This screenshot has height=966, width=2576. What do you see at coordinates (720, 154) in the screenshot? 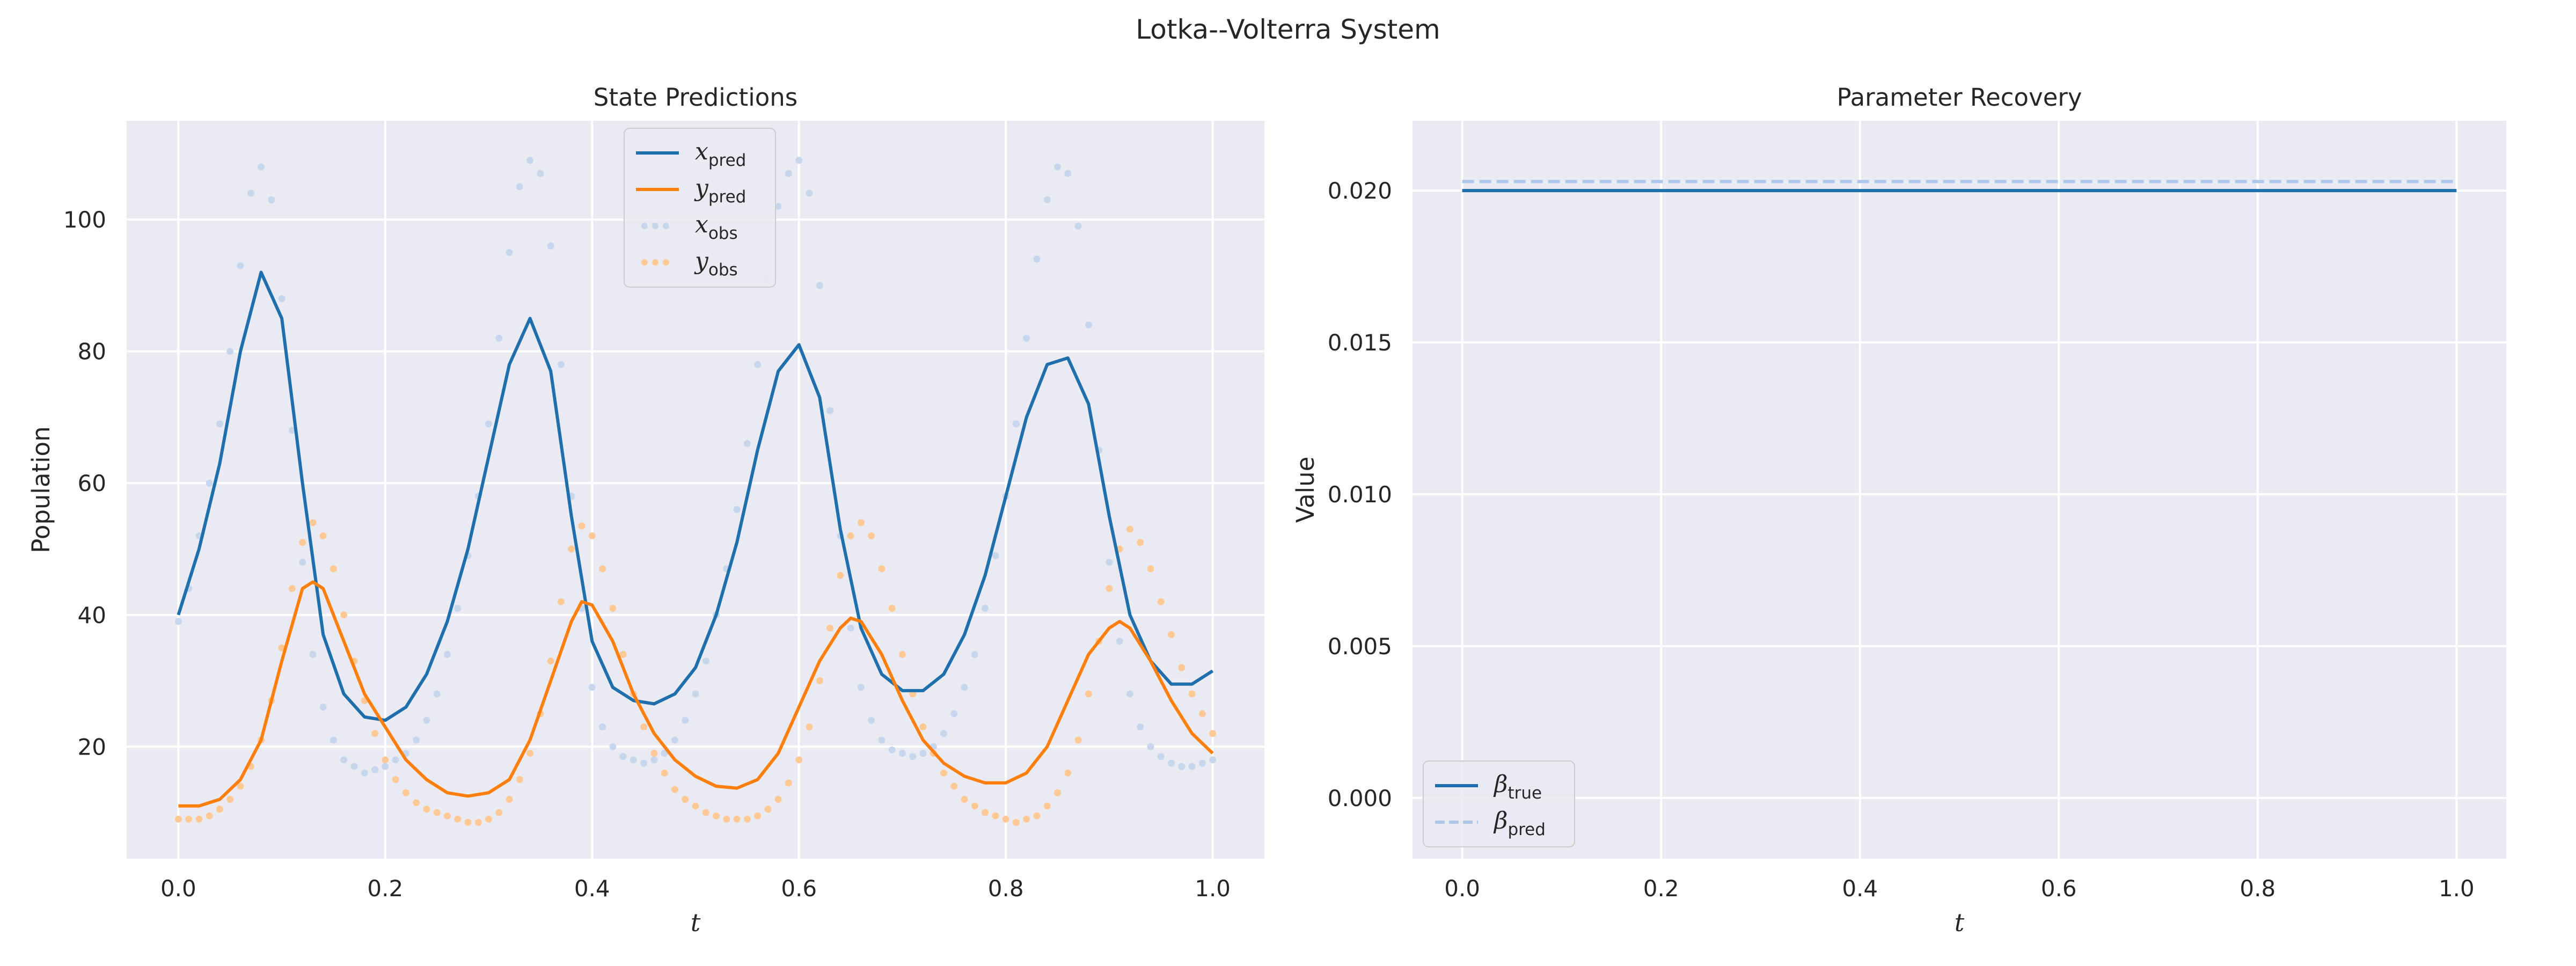
I see `legend-label-x-pred: xpred` at bounding box center [720, 154].